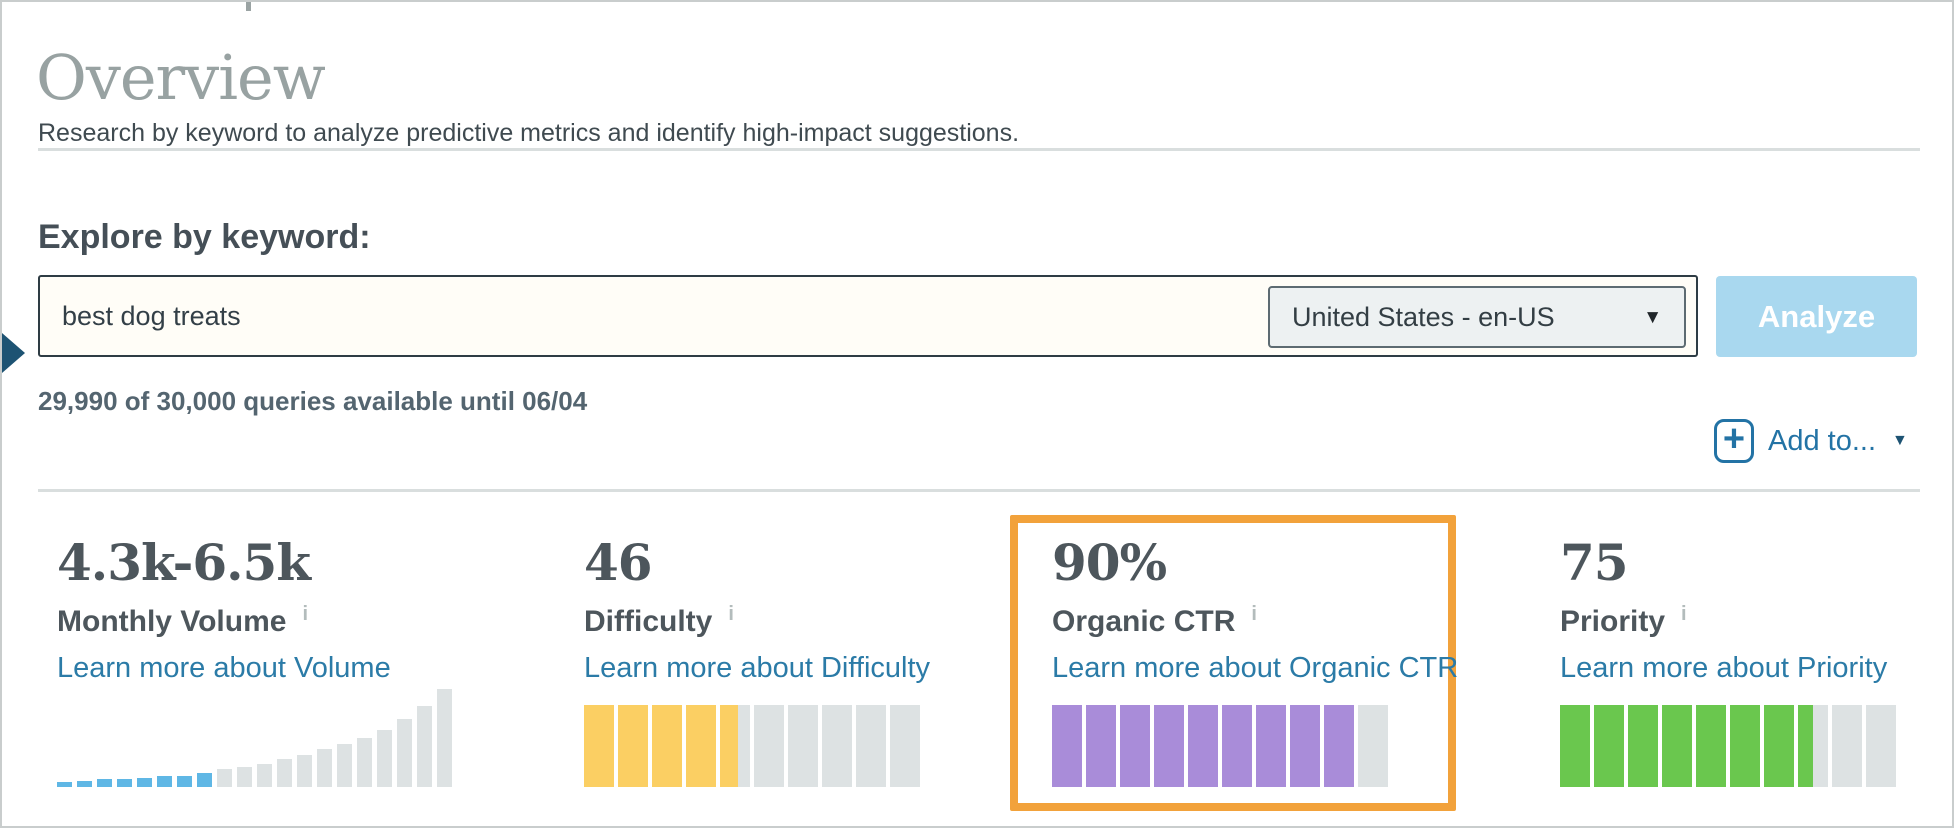 This screenshot has width=1954, height=828. Describe the element at coordinates (1220, 746) in the screenshot. I see `organic-ctr-gauge` at that location.